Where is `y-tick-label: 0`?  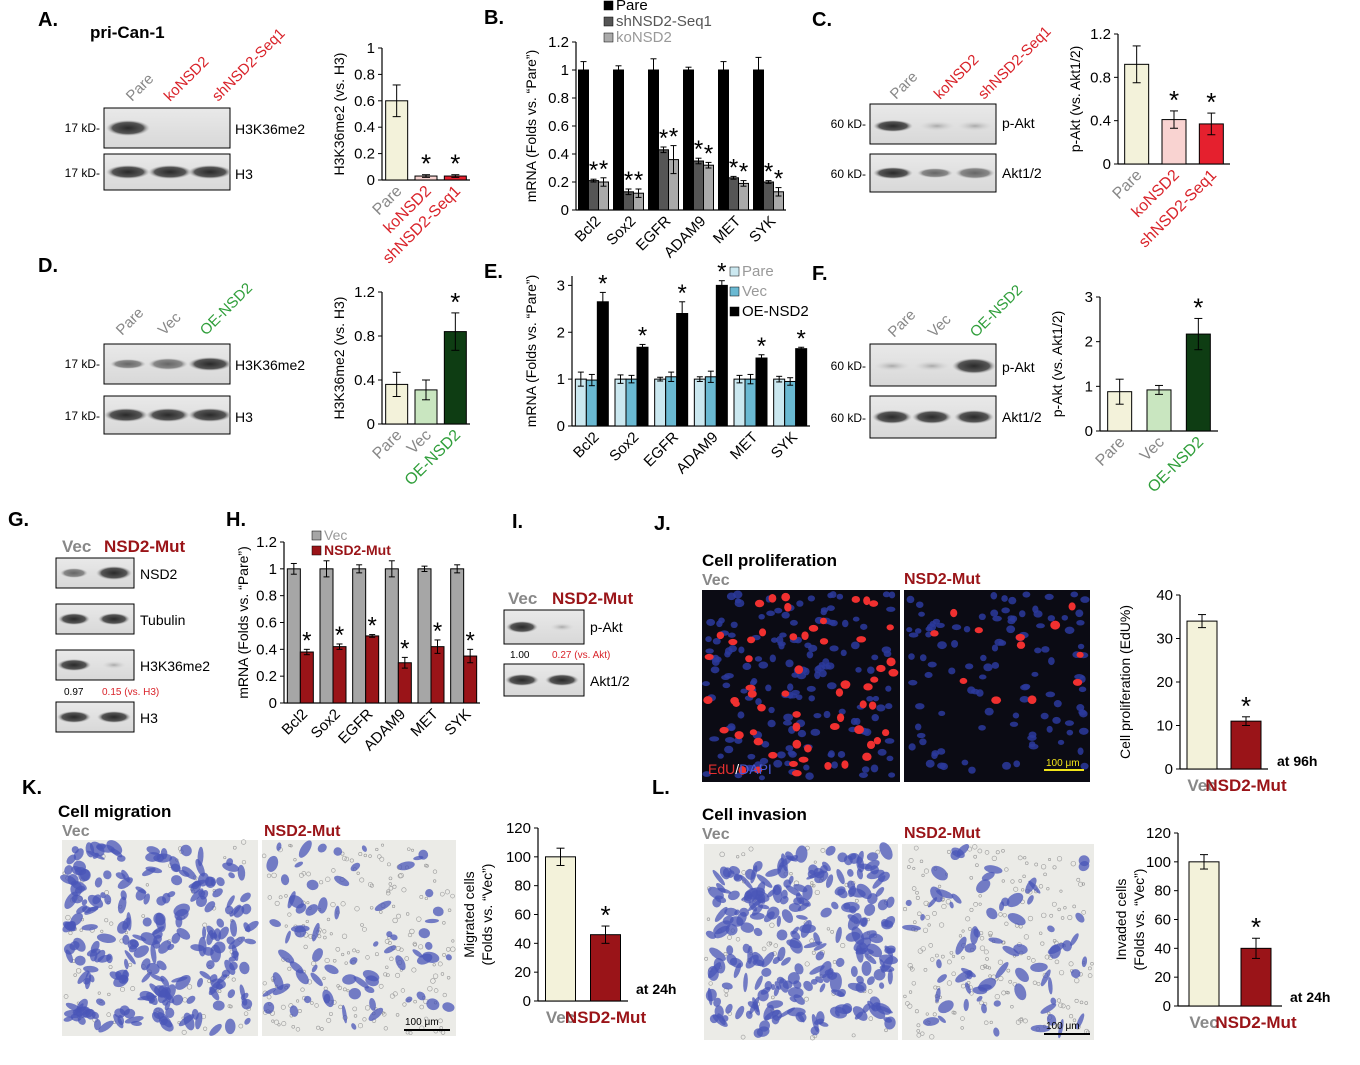 y-tick-label: 0 is located at coordinates (1089, 431).